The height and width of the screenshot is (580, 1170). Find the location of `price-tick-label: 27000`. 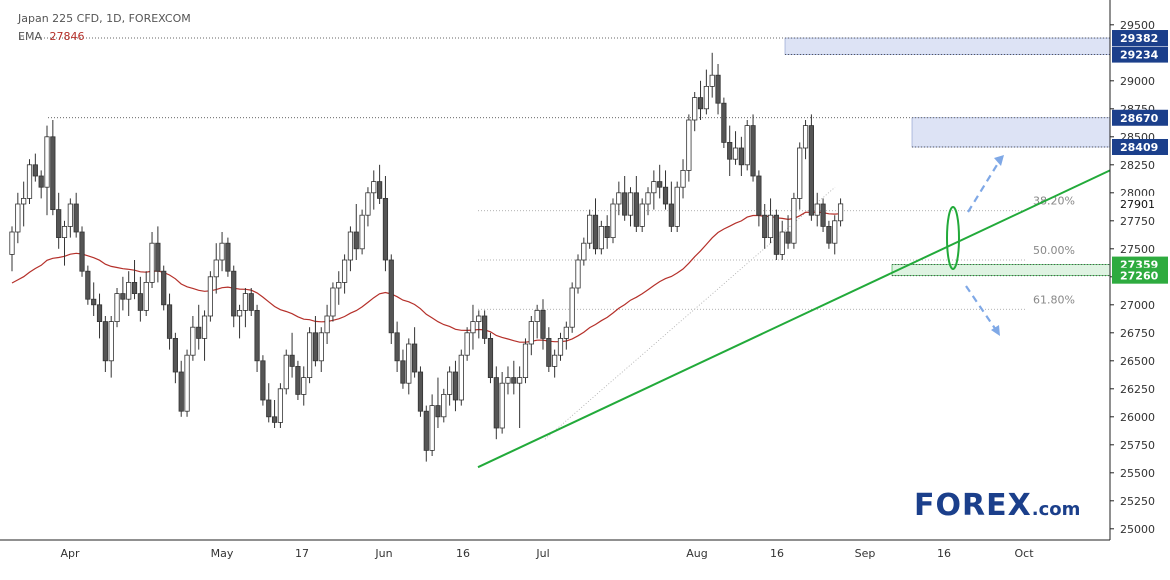

price-tick-label: 27000 is located at coordinates (1137, 305).